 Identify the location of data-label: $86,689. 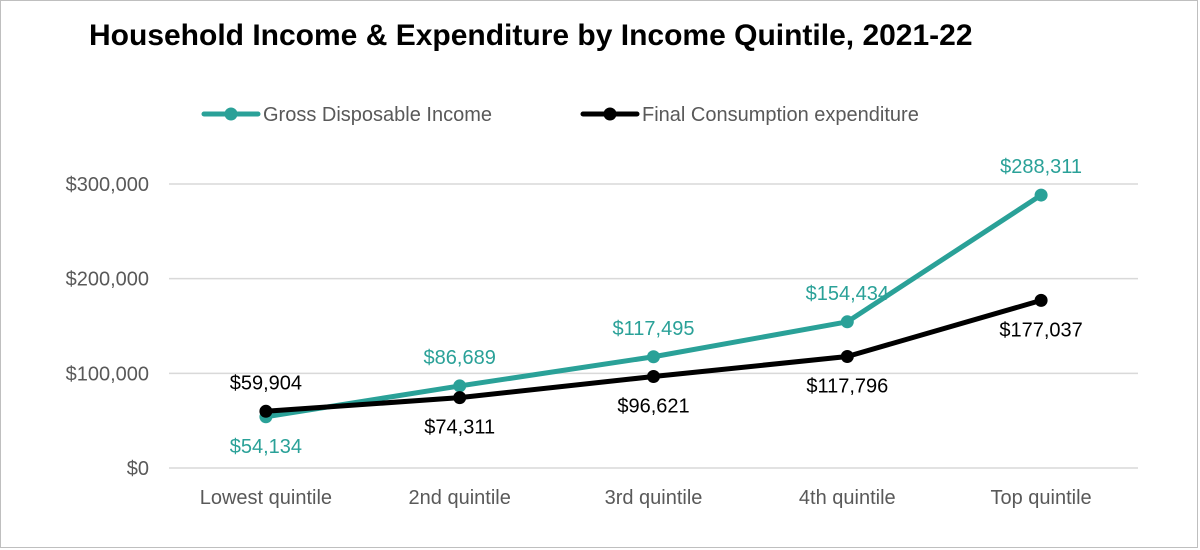
(460, 358).